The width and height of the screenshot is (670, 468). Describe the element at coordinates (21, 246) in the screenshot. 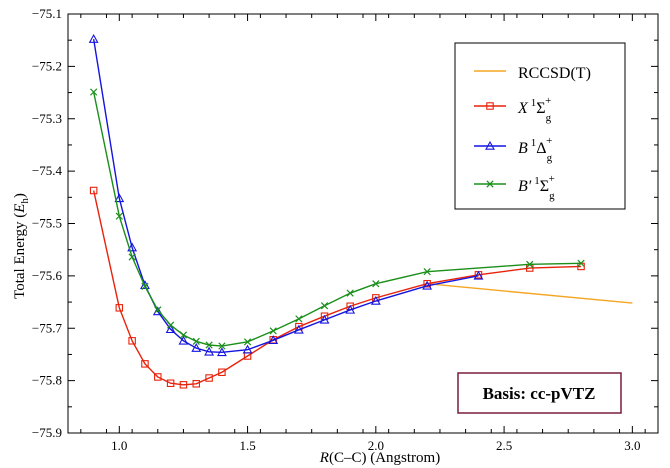

I see `y-axis-title: Total Energy (Eh)` at that location.